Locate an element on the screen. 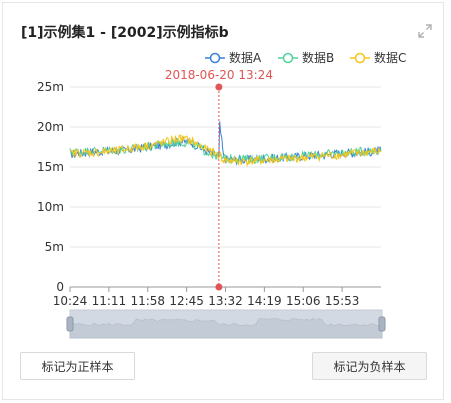 This screenshot has width=451, height=403. legend-item: 数据B is located at coordinates (306, 57).